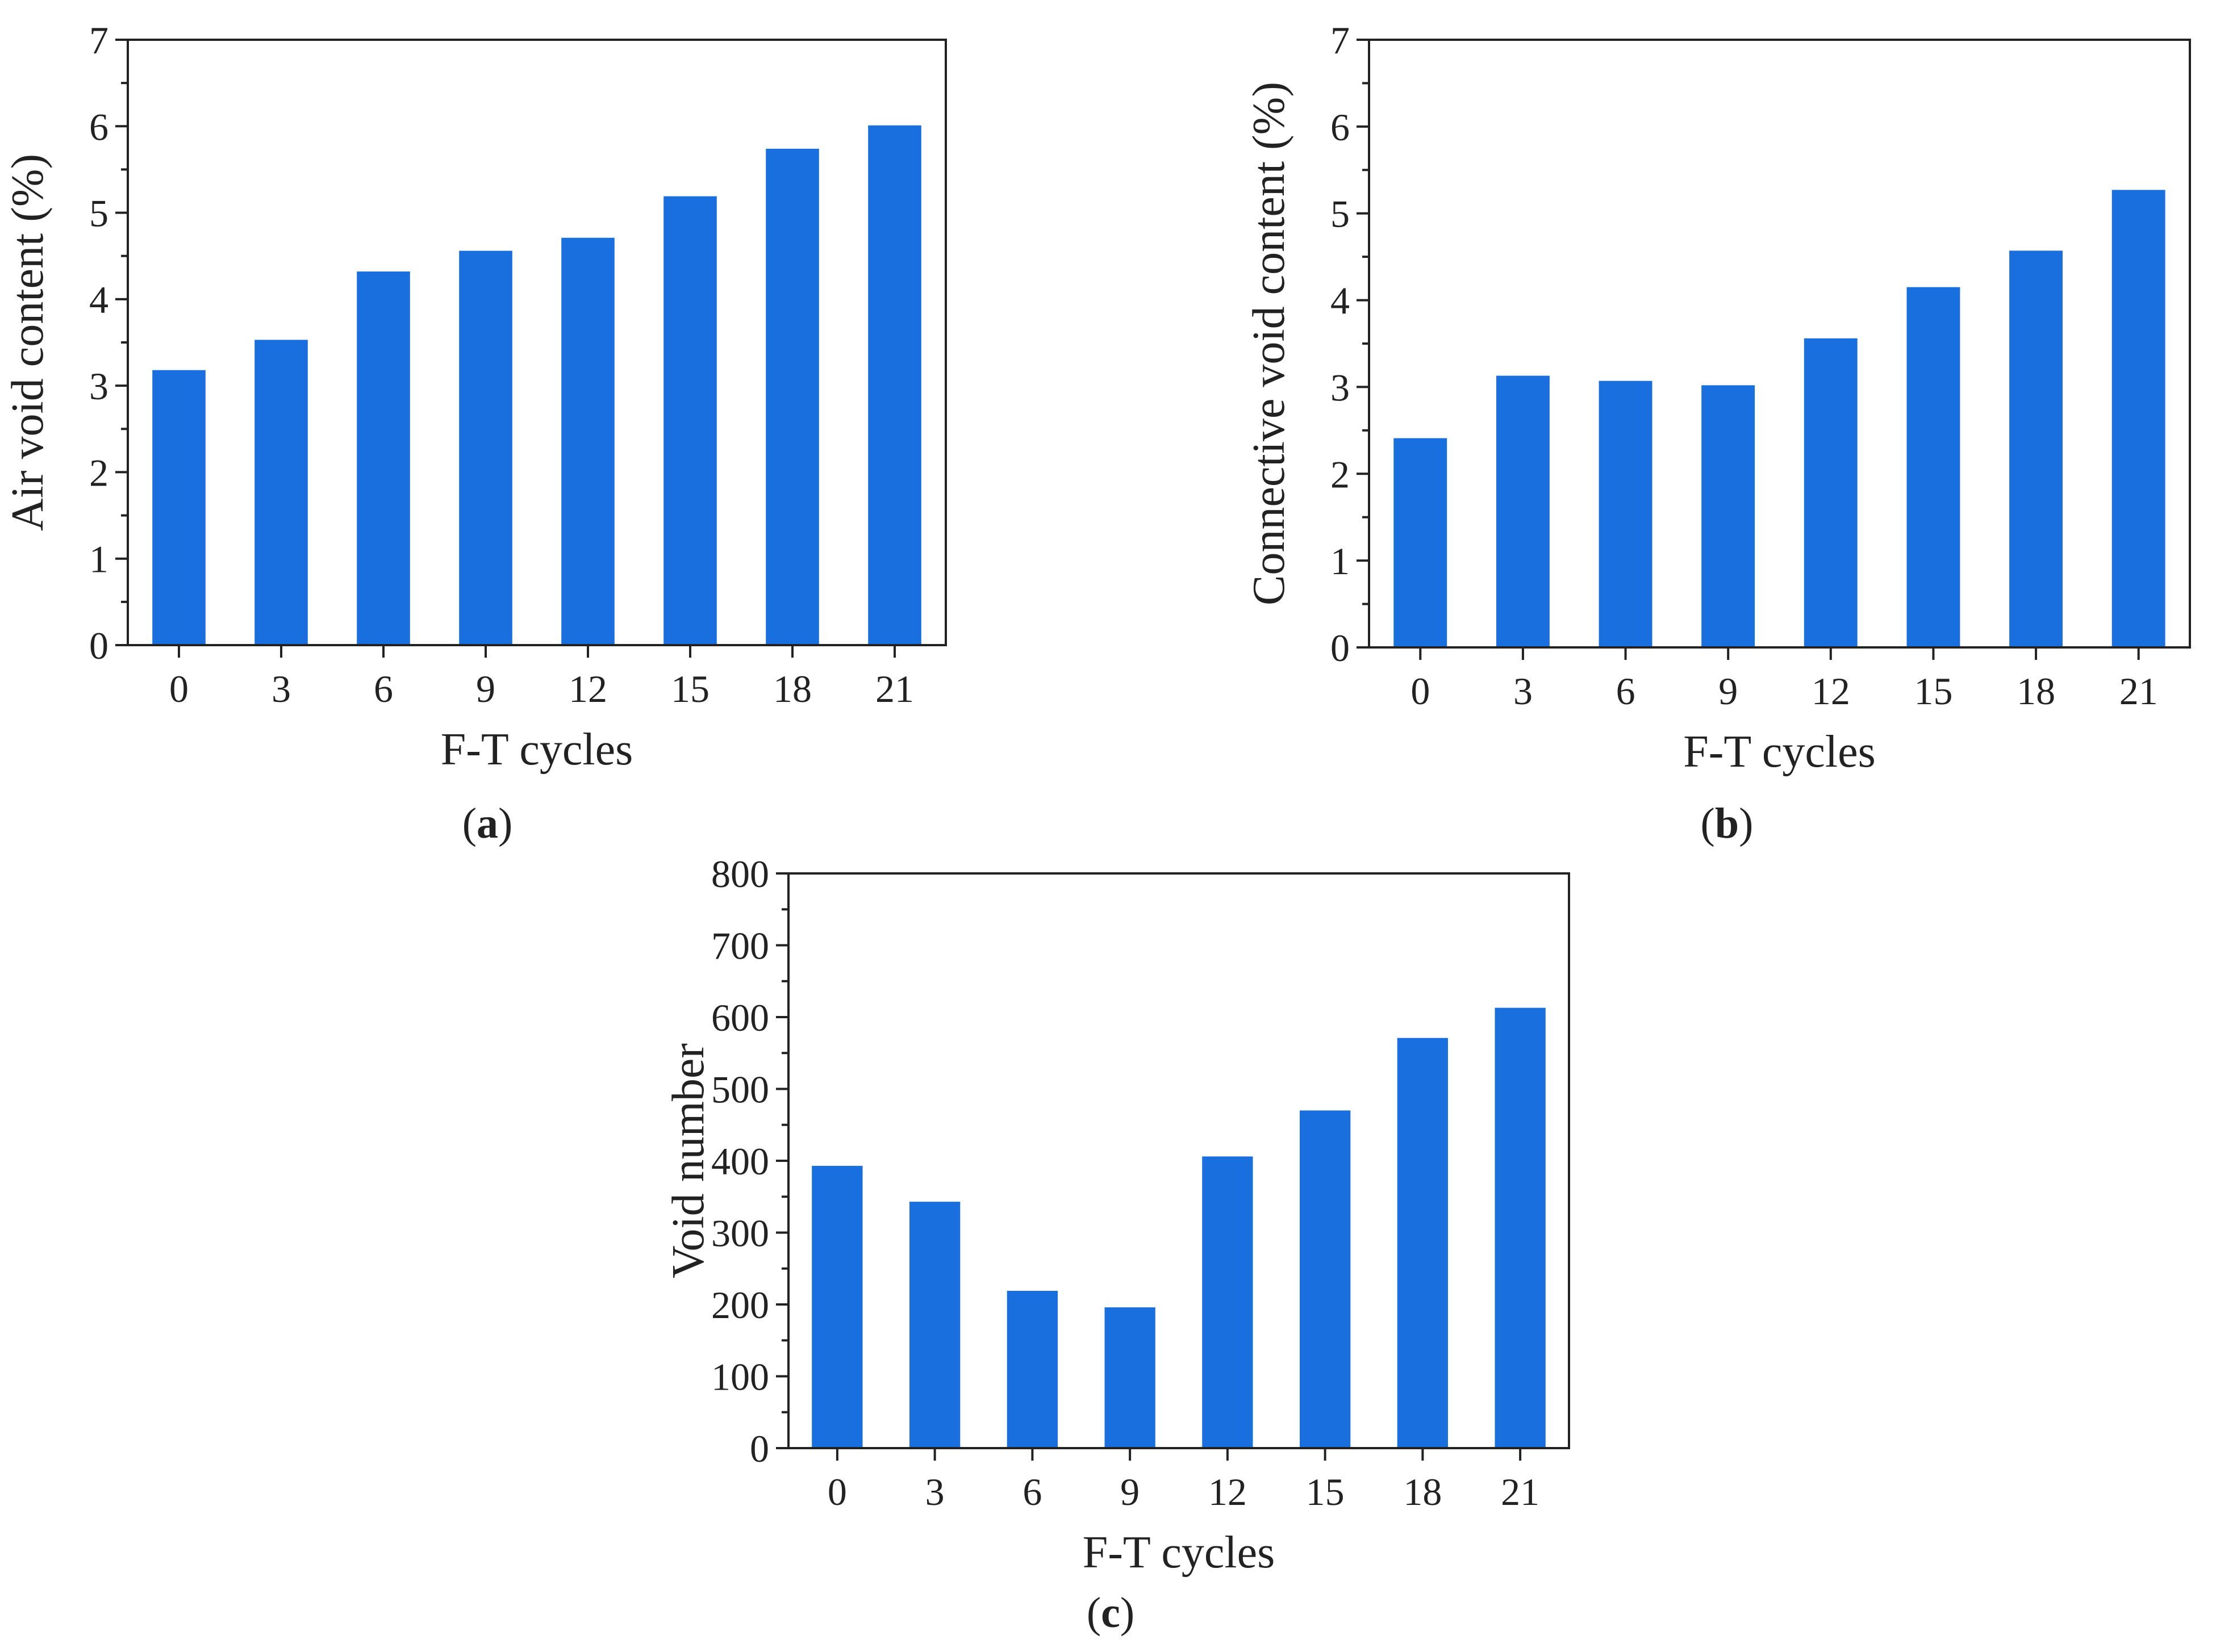 The image size is (2216, 1652). What do you see at coordinates (98, 386) in the screenshot?
I see `y-tick-label-a-3: 3` at bounding box center [98, 386].